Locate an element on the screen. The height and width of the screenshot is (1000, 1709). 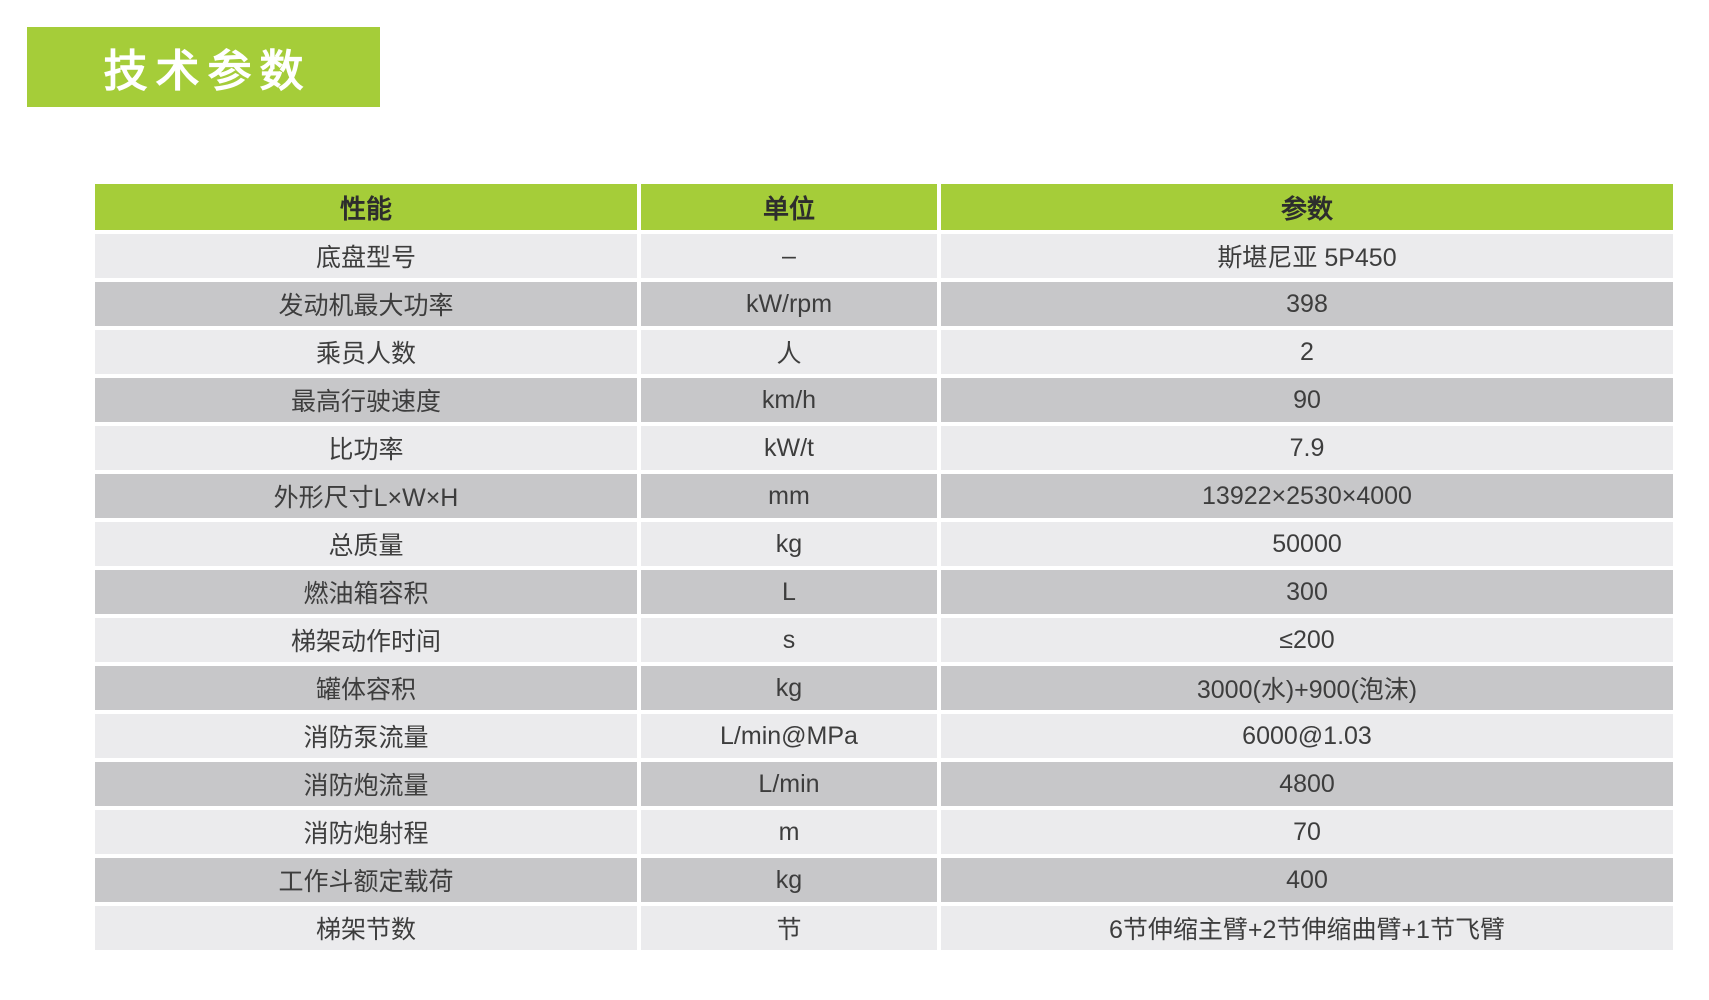
table-row: 底盘型号 – 斯堪尼亚 5P450 is located at coordinates (884, 256).